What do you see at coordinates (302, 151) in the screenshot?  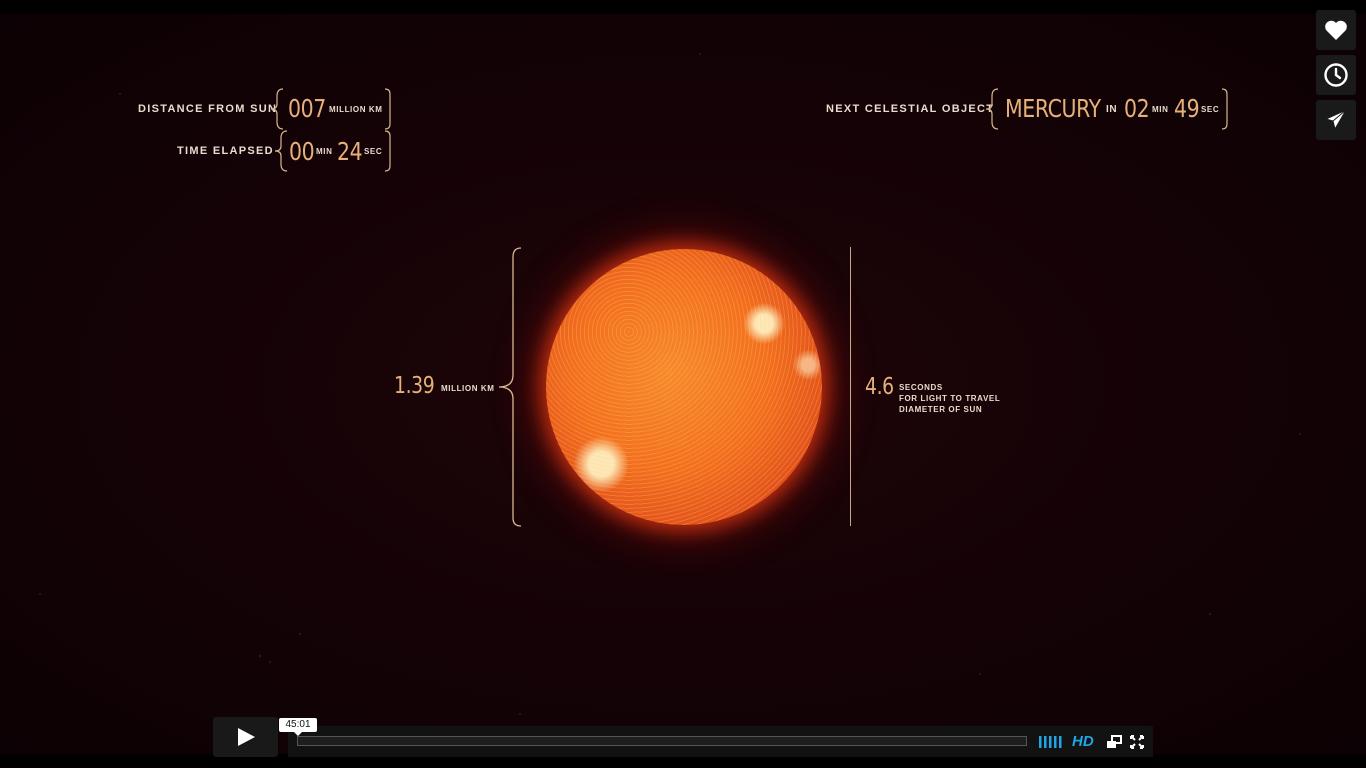 I see `time-minutes: 00` at bounding box center [302, 151].